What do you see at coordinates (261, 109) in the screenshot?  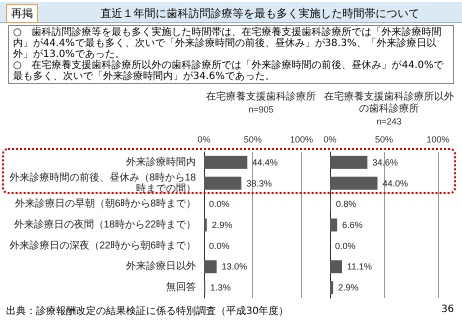 I see `chart-subtitle: n=905` at bounding box center [261, 109].